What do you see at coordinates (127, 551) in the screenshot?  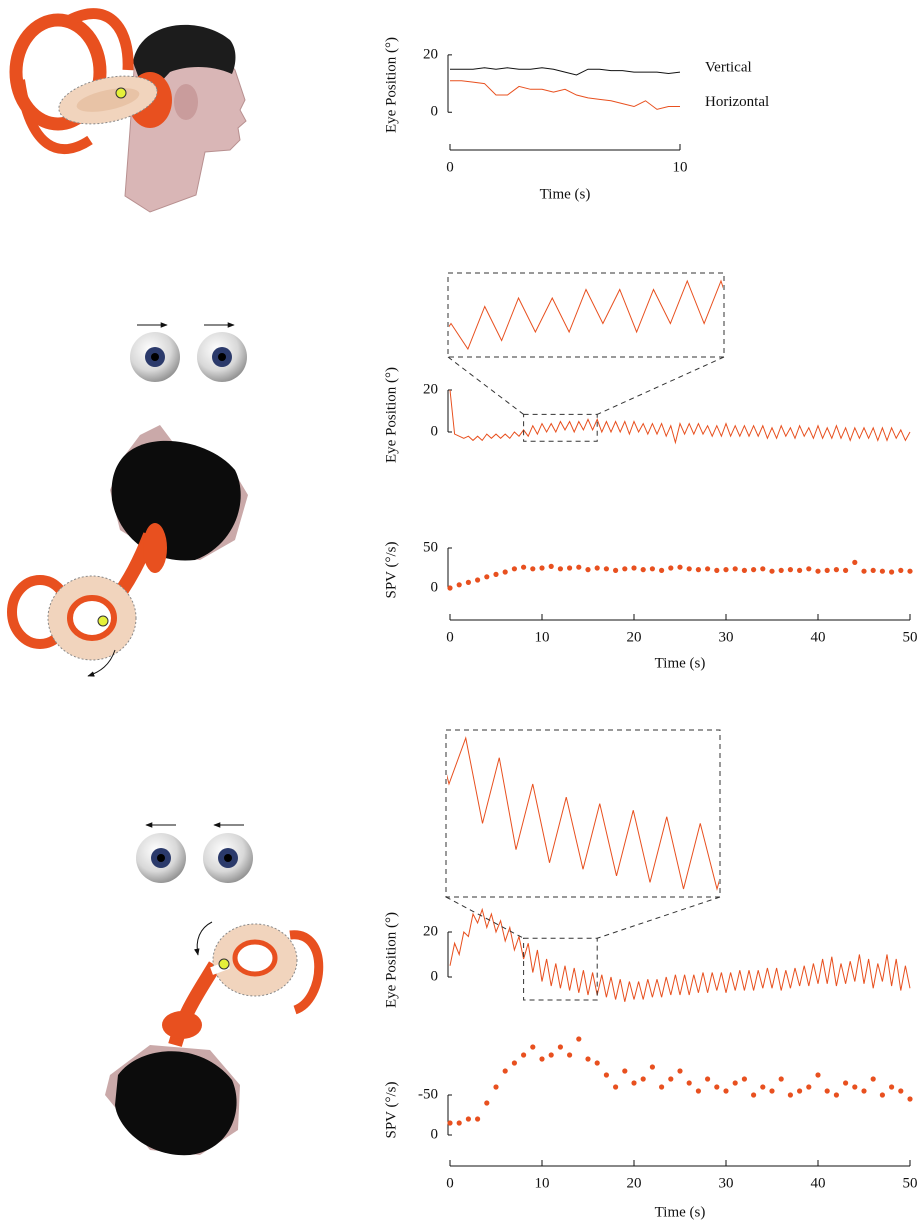 I see `head-illustration-b` at bounding box center [127, 551].